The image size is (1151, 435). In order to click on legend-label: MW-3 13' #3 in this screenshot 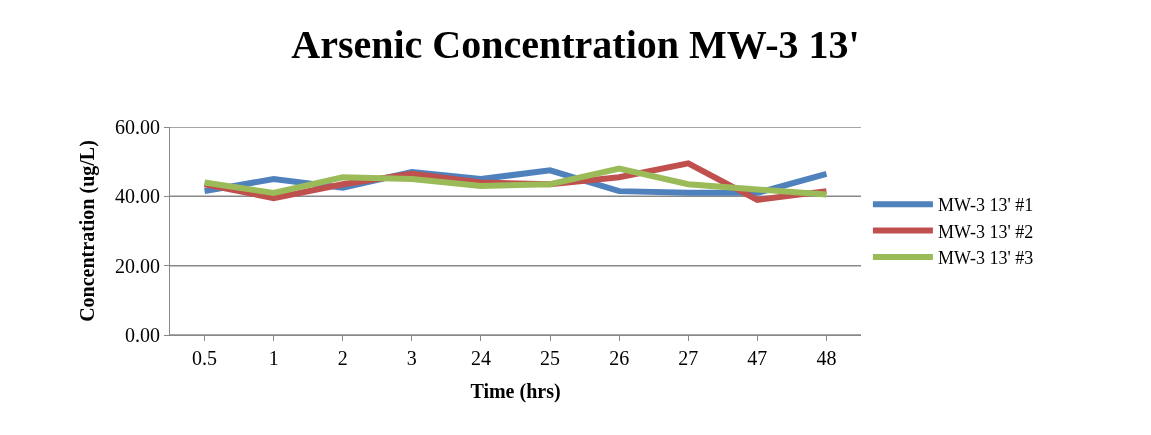, I will do `click(985, 258)`.